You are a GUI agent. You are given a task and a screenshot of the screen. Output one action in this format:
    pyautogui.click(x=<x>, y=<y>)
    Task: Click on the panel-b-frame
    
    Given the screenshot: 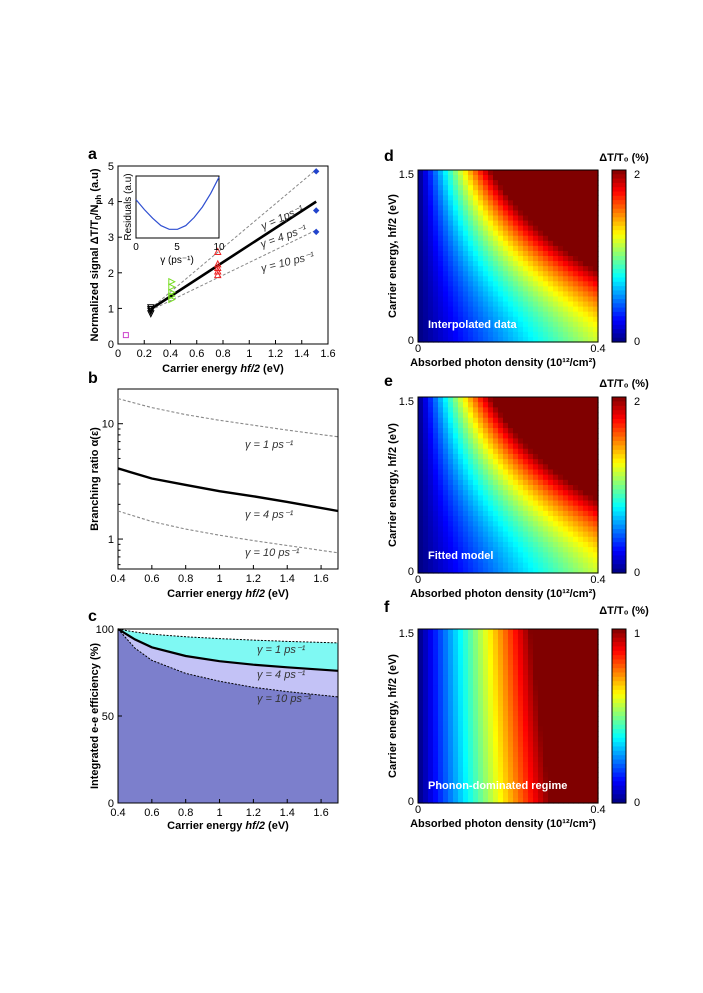 What is the action you would take?
    pyautogui.click(x=228, y=479)
    